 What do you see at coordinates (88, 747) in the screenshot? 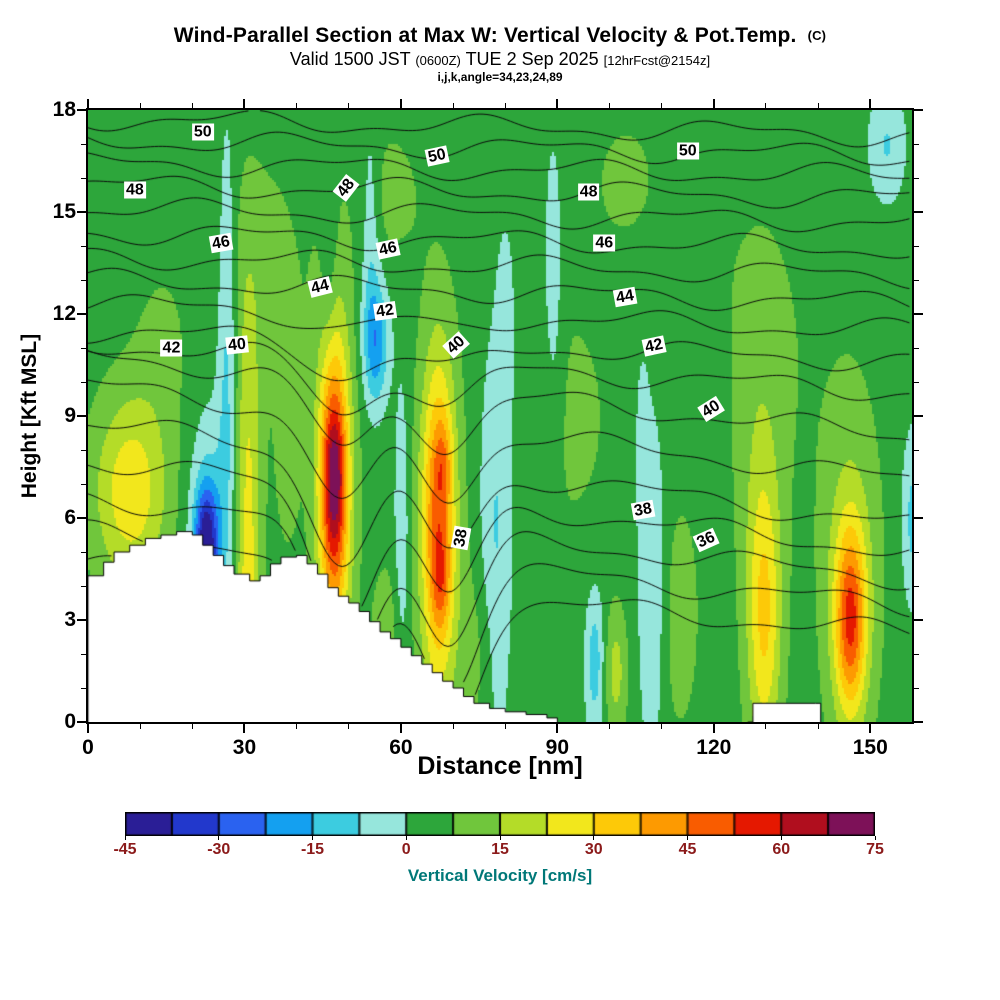
I see `x-tick-label-0: 0` at bounding box center [88, 747].